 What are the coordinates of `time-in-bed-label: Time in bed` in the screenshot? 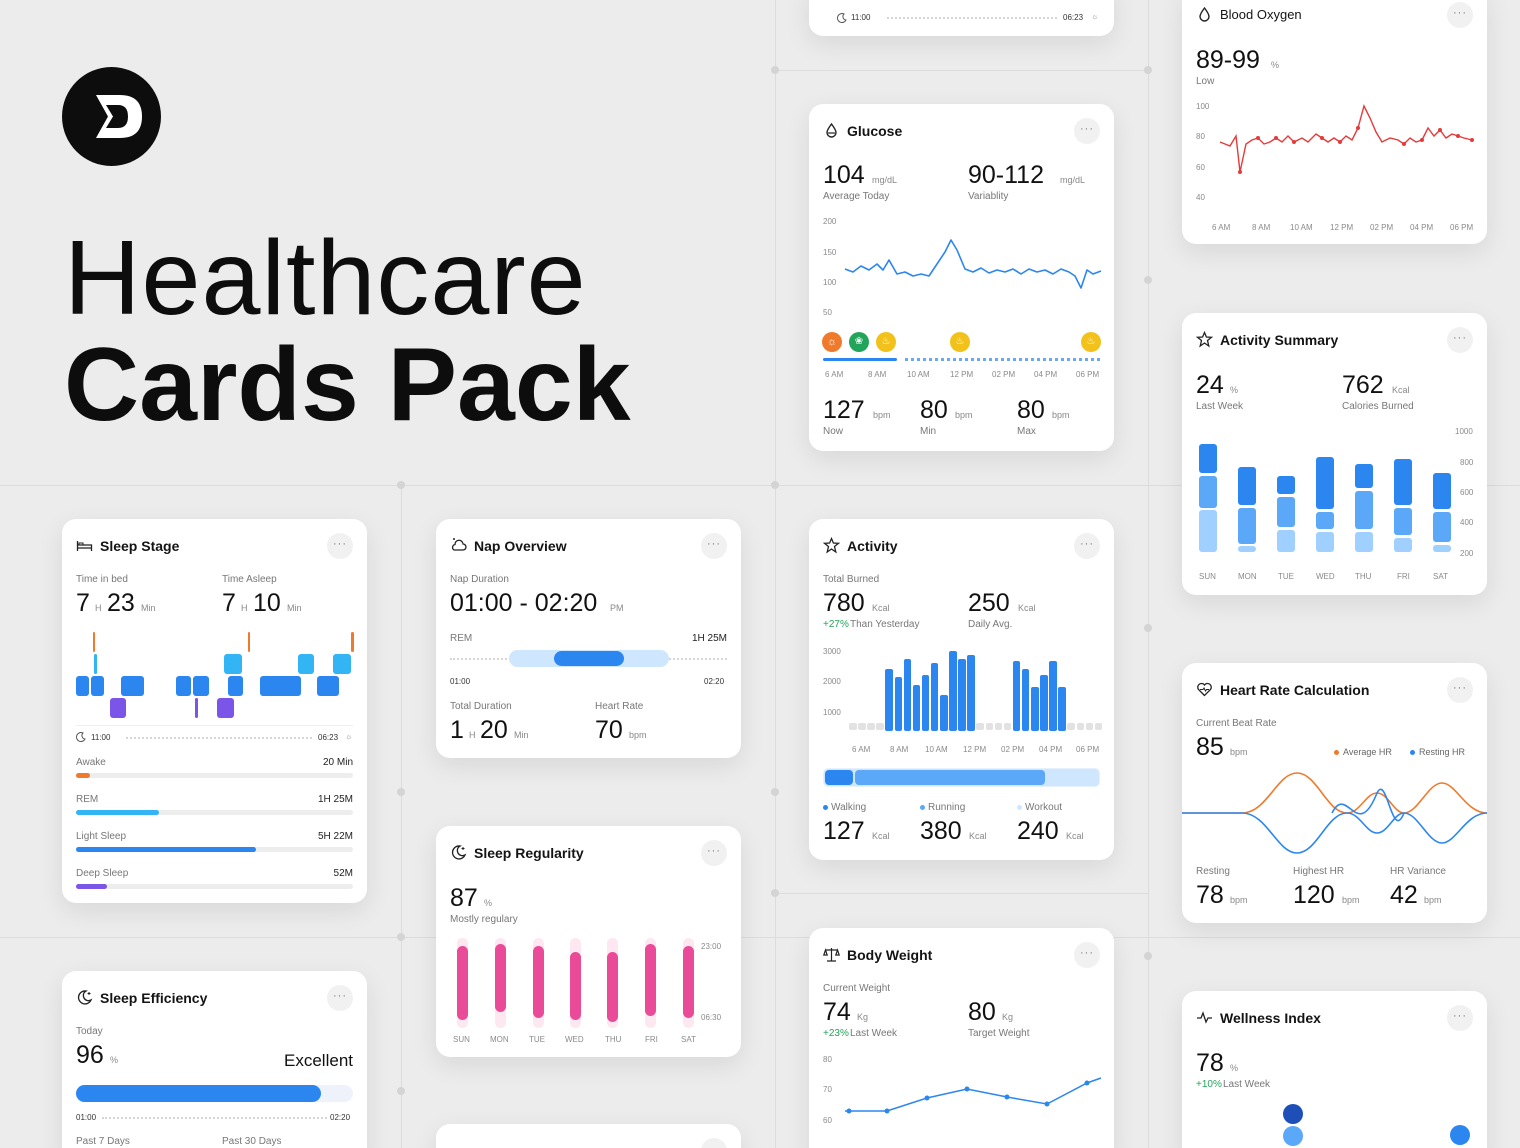 It's located at (102, 579).